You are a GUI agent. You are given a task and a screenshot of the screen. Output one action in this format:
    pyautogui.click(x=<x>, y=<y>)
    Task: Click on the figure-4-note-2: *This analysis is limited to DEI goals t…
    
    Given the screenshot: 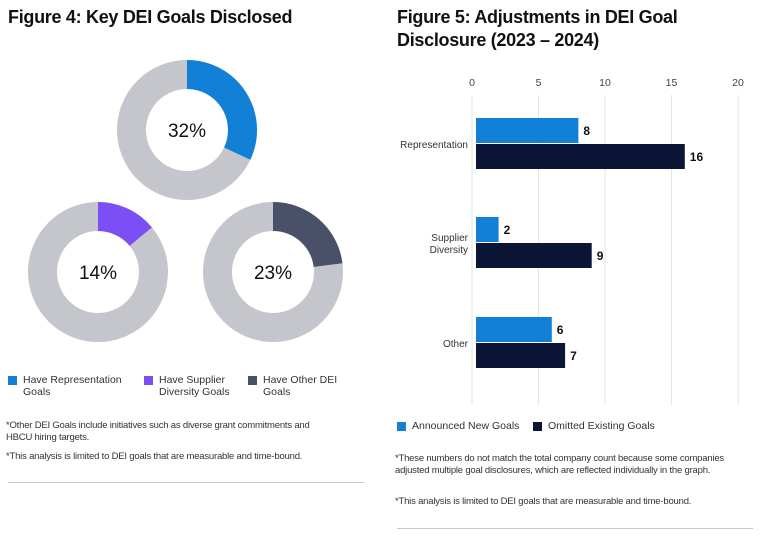 What is the action you would take?
    pyautogui.click(x=154, y=456)
    